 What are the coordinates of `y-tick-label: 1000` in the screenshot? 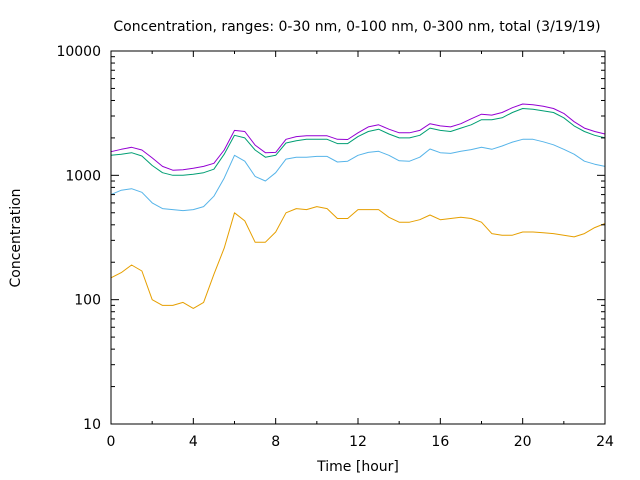 It's located at (83, 176).